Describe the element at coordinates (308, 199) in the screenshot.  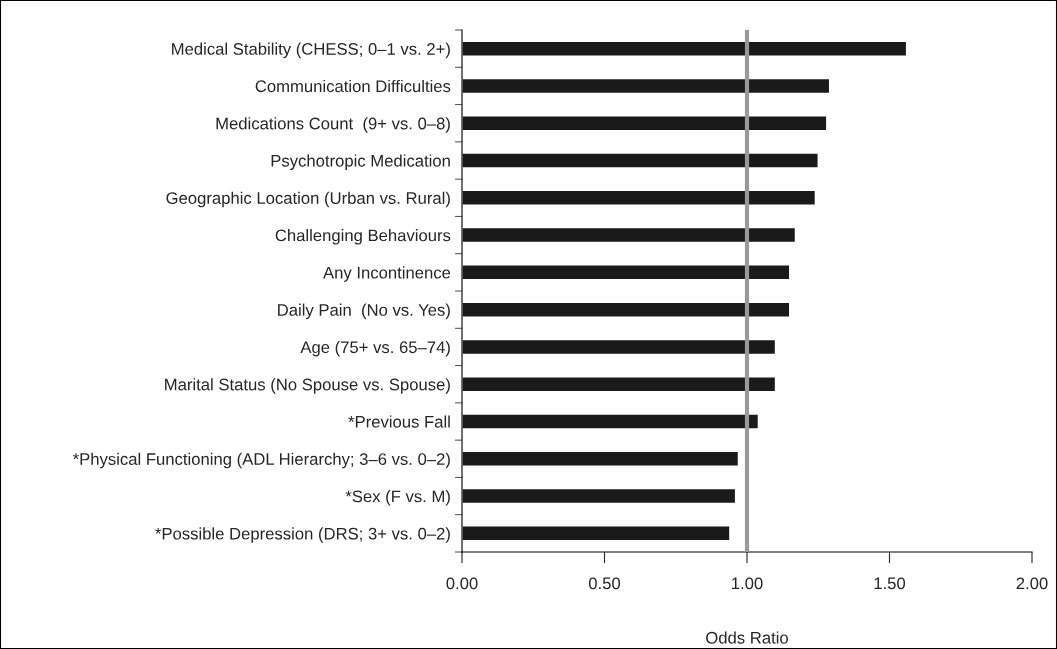
I see `y-tick-label: Geographic Location (Urban vs. Rural)` at that location.